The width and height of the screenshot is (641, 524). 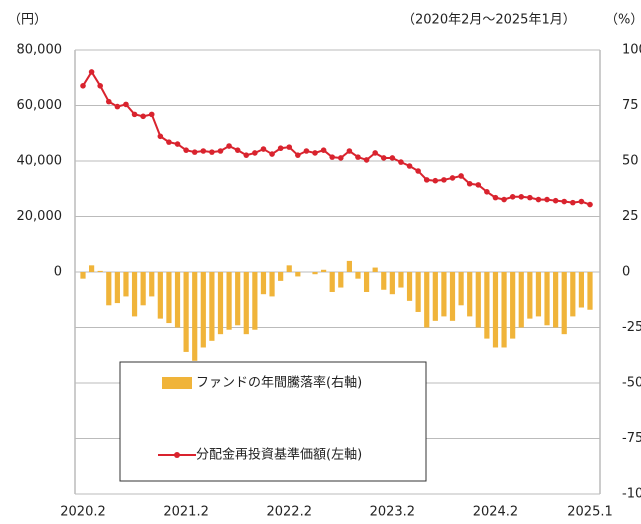 I want to click on y2-tick-label: 100, so click(x=631, y=50).